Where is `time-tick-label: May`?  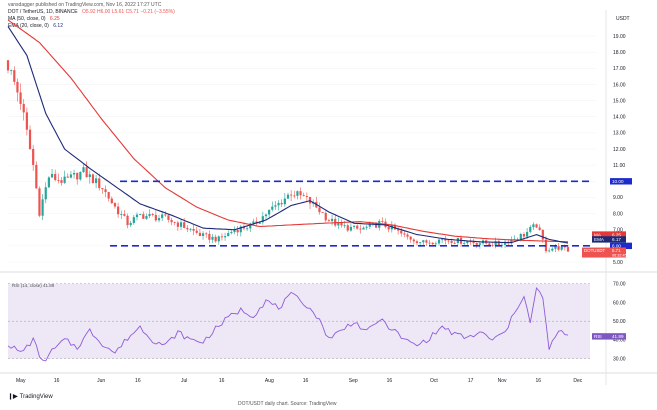 time-tick-label: May is located at coordinates (21, 381).